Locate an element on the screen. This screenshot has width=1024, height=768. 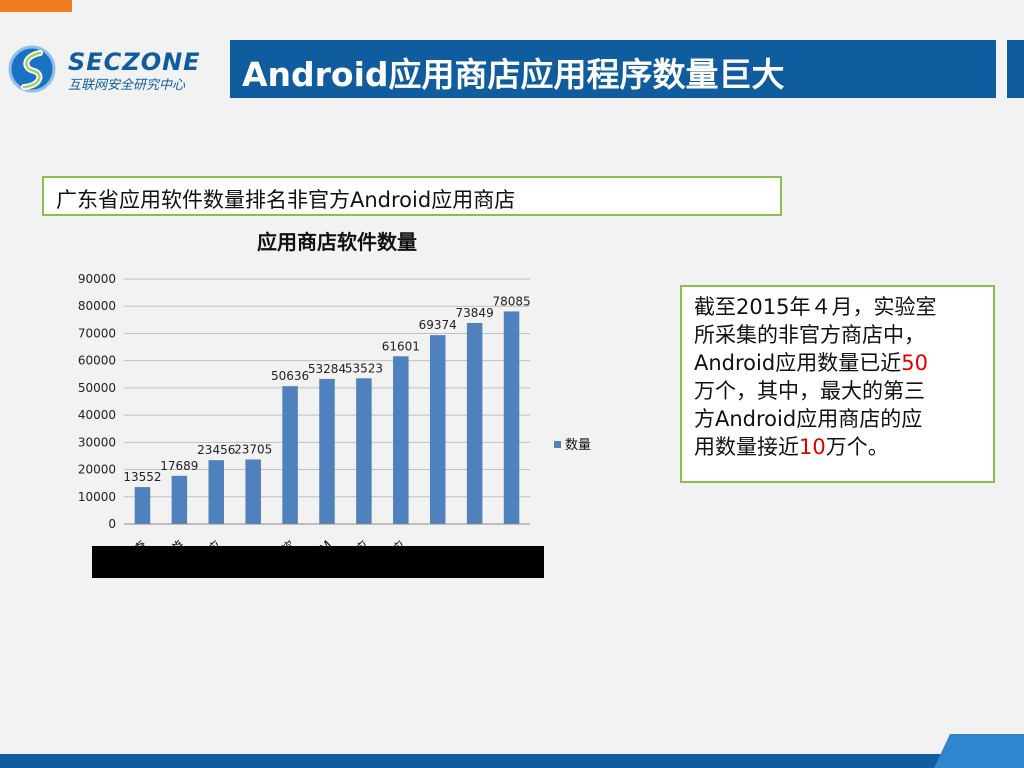
bar-value-label: 23456 is located at coordinates (216, 450).